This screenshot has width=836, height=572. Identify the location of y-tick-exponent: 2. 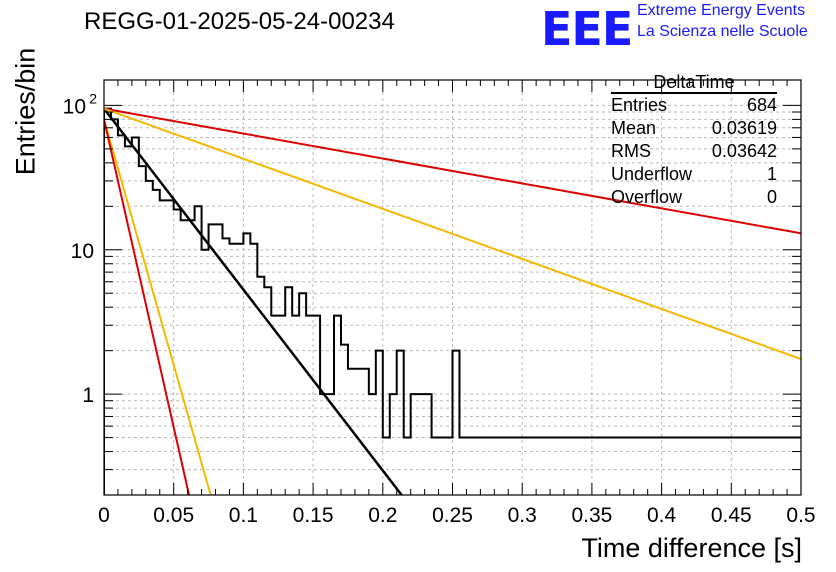
(93, 98).